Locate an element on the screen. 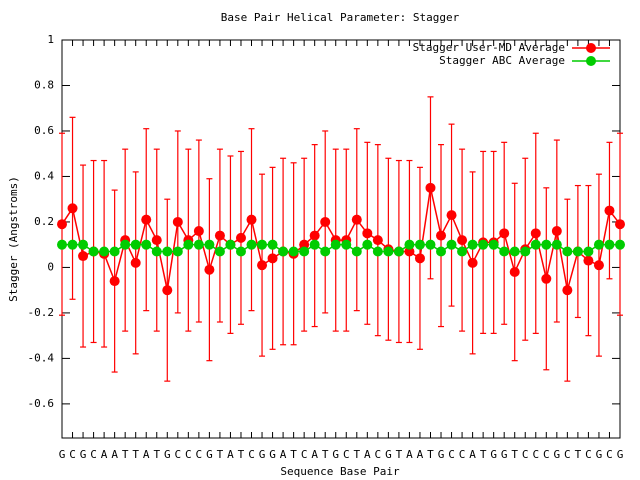  legend-label: Stagger ABC Average is located at coordinates (502, 60).